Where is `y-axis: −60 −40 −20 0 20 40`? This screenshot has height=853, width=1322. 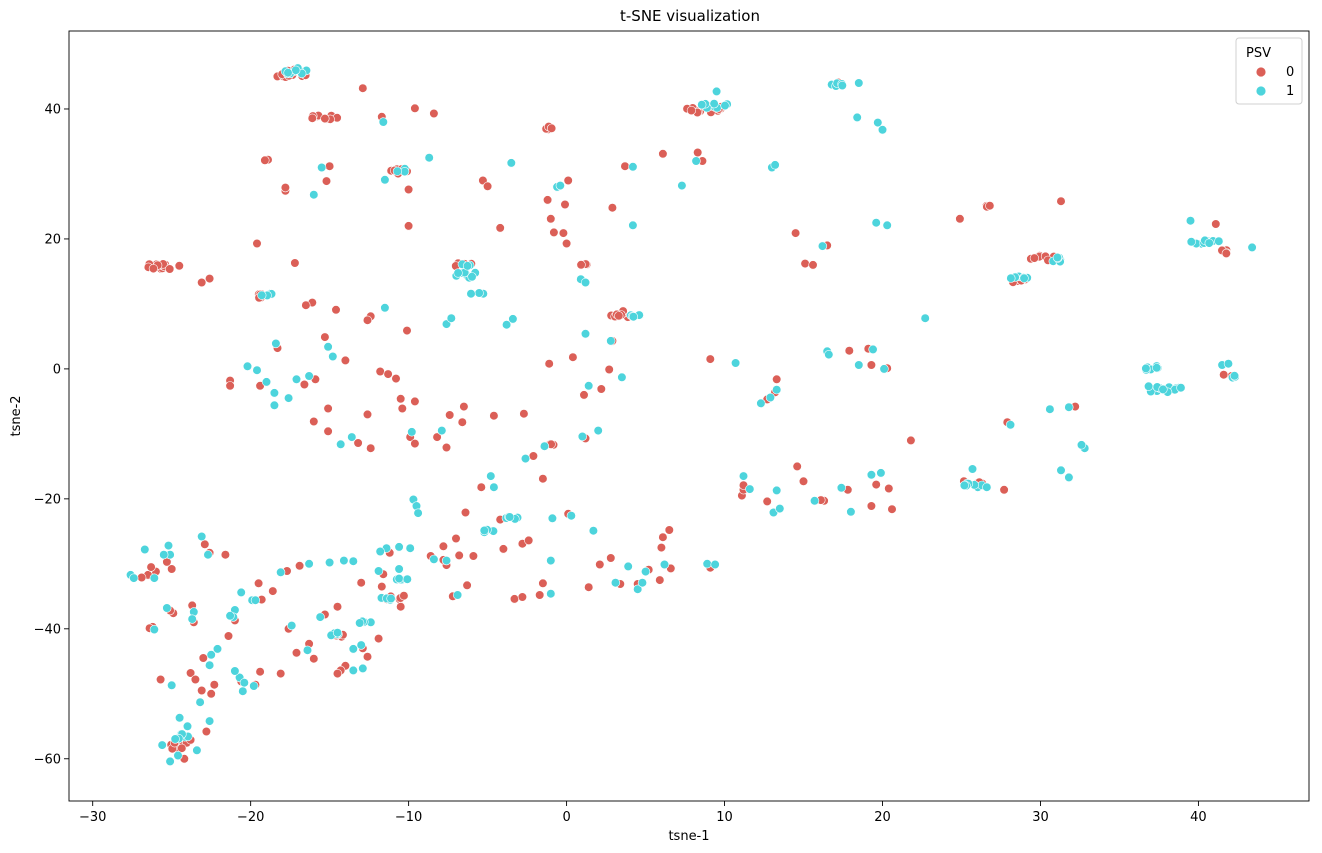
y-axis: −60 −40 −20 0 20 40 is located at coordinates (51, 434).